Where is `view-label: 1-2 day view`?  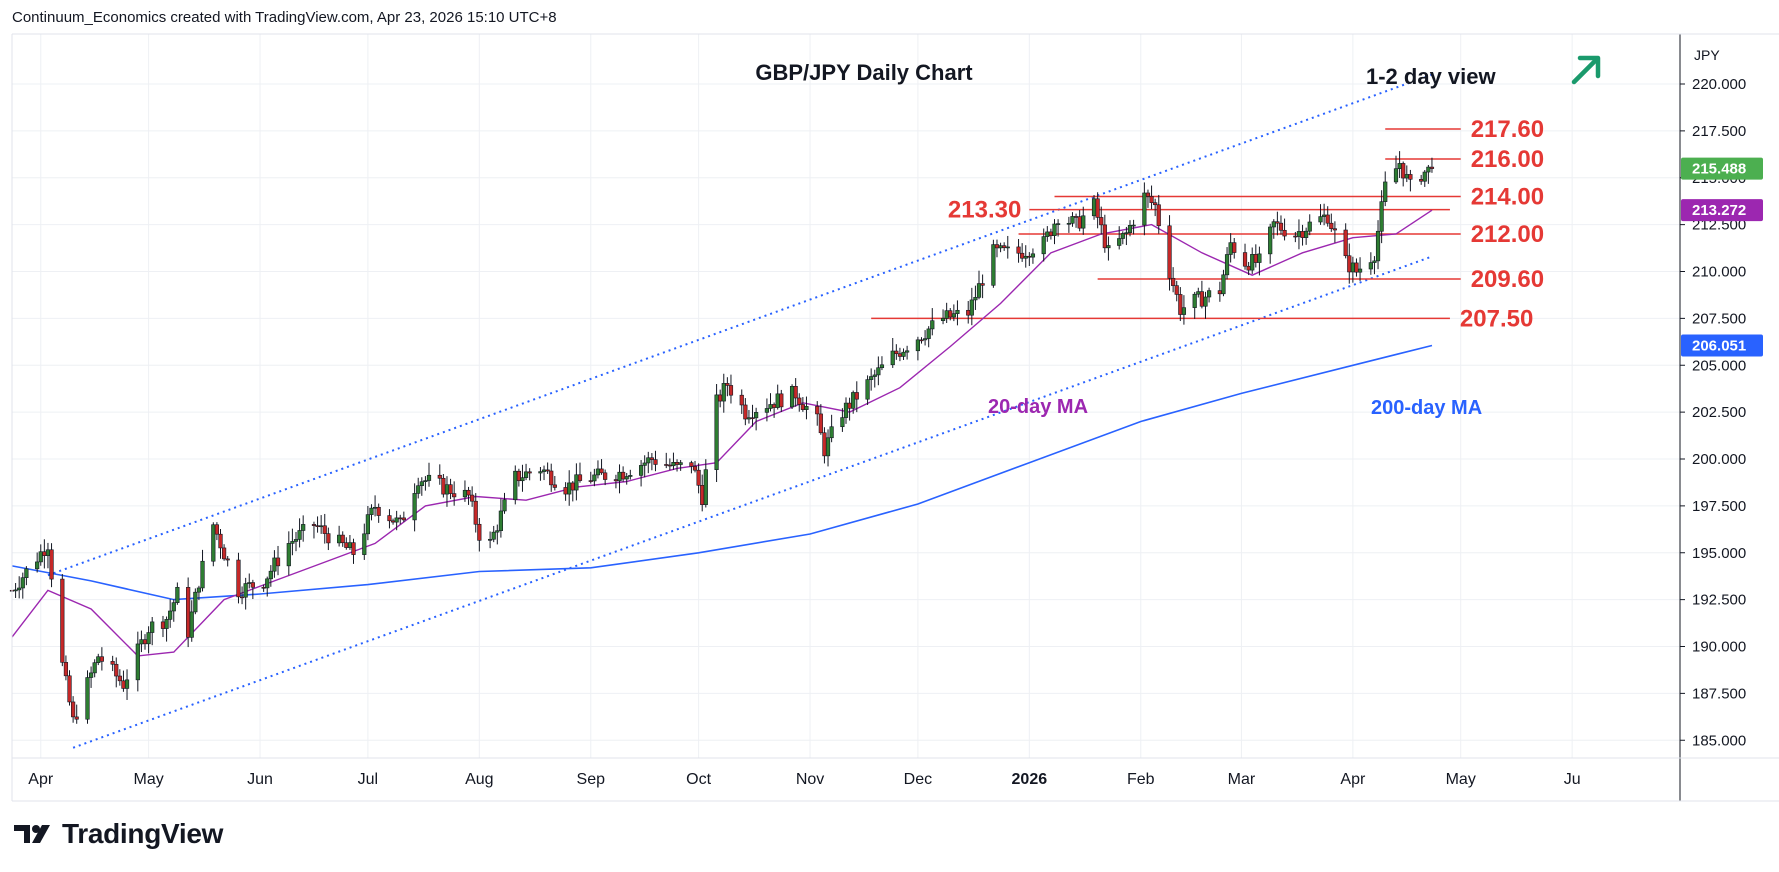
view-label: 1-2 day view is located at coordinates (1431, 76).